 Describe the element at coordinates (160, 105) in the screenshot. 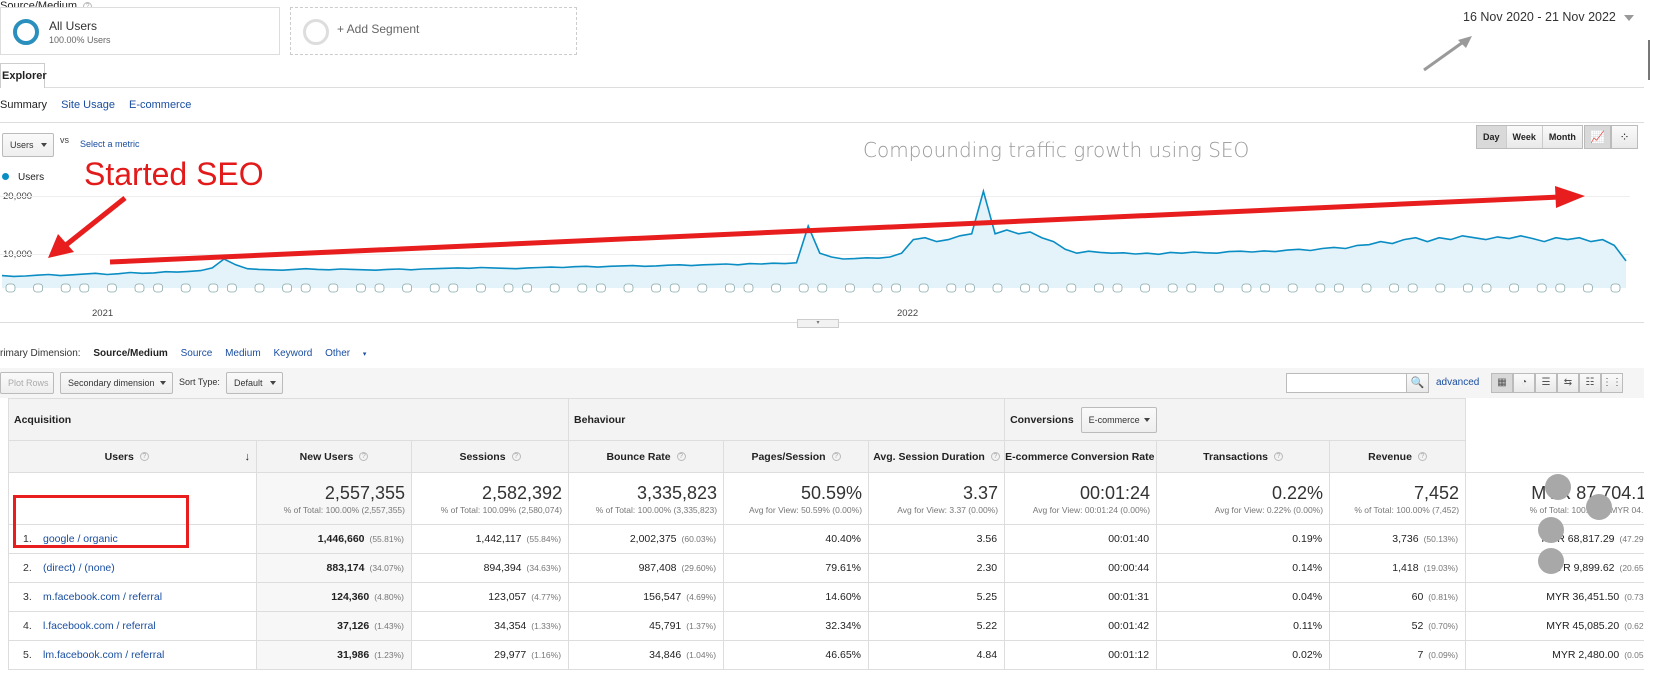

I see `subtab-ecommerce: E-commerce` at that location.